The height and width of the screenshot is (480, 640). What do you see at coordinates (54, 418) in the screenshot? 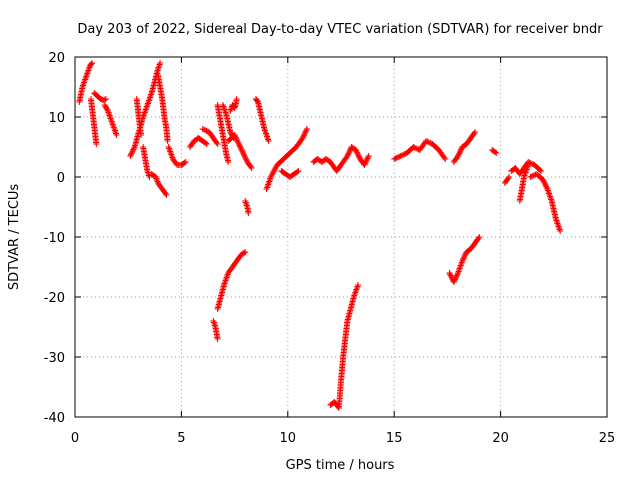
I see `y-tick-label: -40` at bounding box center [54, 418].